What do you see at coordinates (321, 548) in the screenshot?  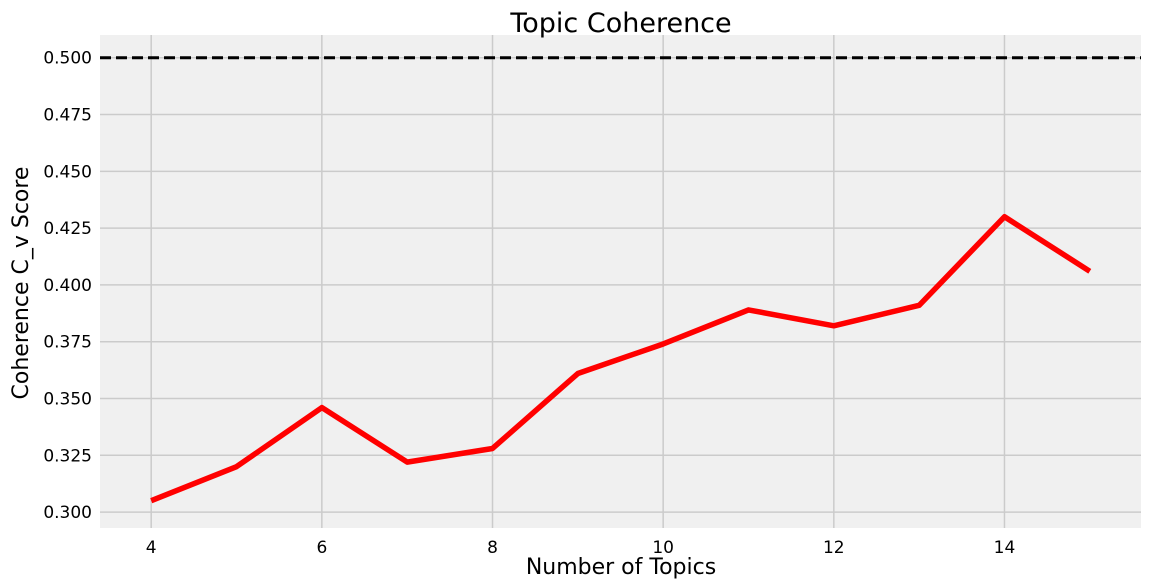 I see `x-tick-label: 6` at bounding box center [321, 548].